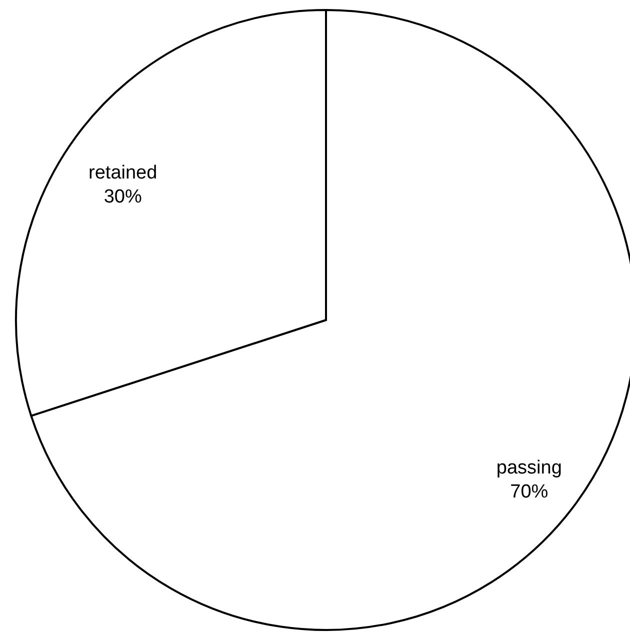 The image size is (630, 633). I want to click on data-label: 70%, so click(529, 492).